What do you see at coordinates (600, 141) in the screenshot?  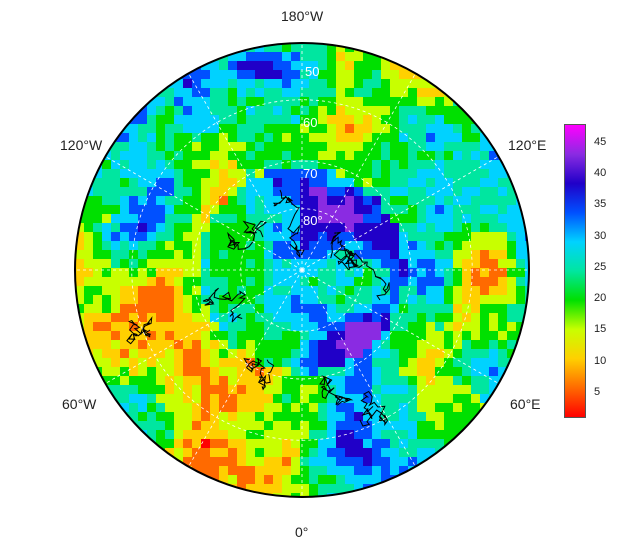 I see `colorbar-tick: 45` at bounding box center [600, 141].